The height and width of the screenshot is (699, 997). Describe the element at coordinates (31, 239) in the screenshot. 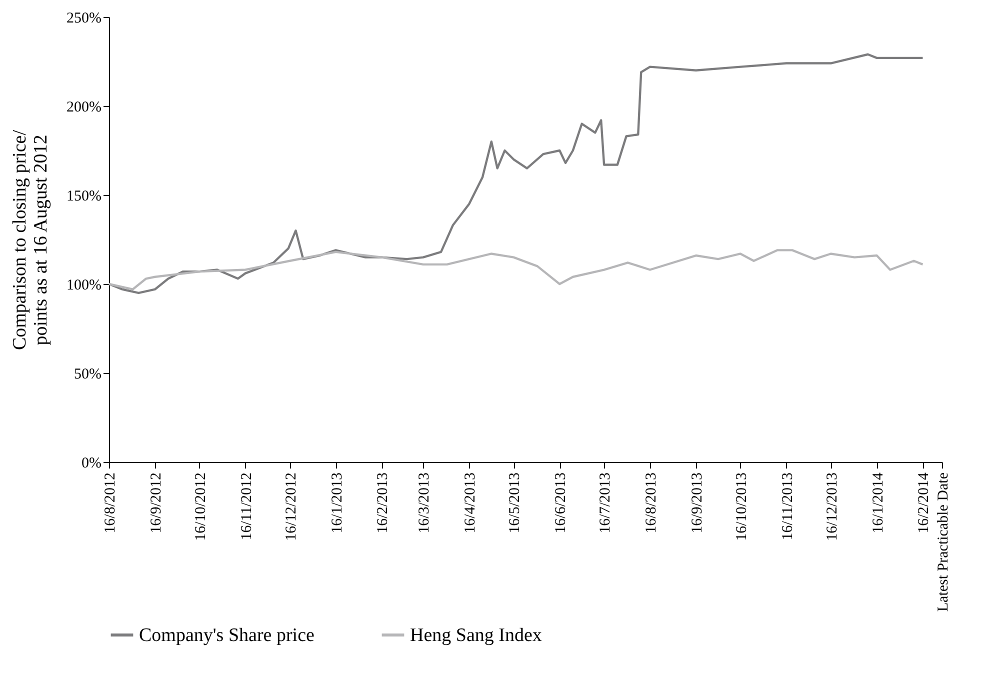

I see `y-axis-title: Comparison to closing price/ points as at 16 August 2012` at that location.